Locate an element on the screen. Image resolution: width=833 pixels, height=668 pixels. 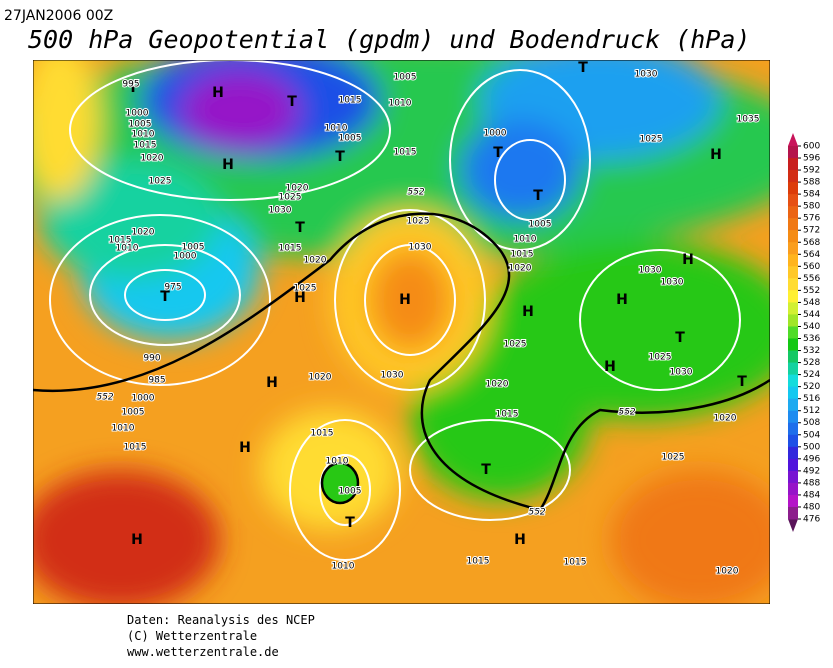
colorbar-label: 592 is located at coordinates (811, 171).